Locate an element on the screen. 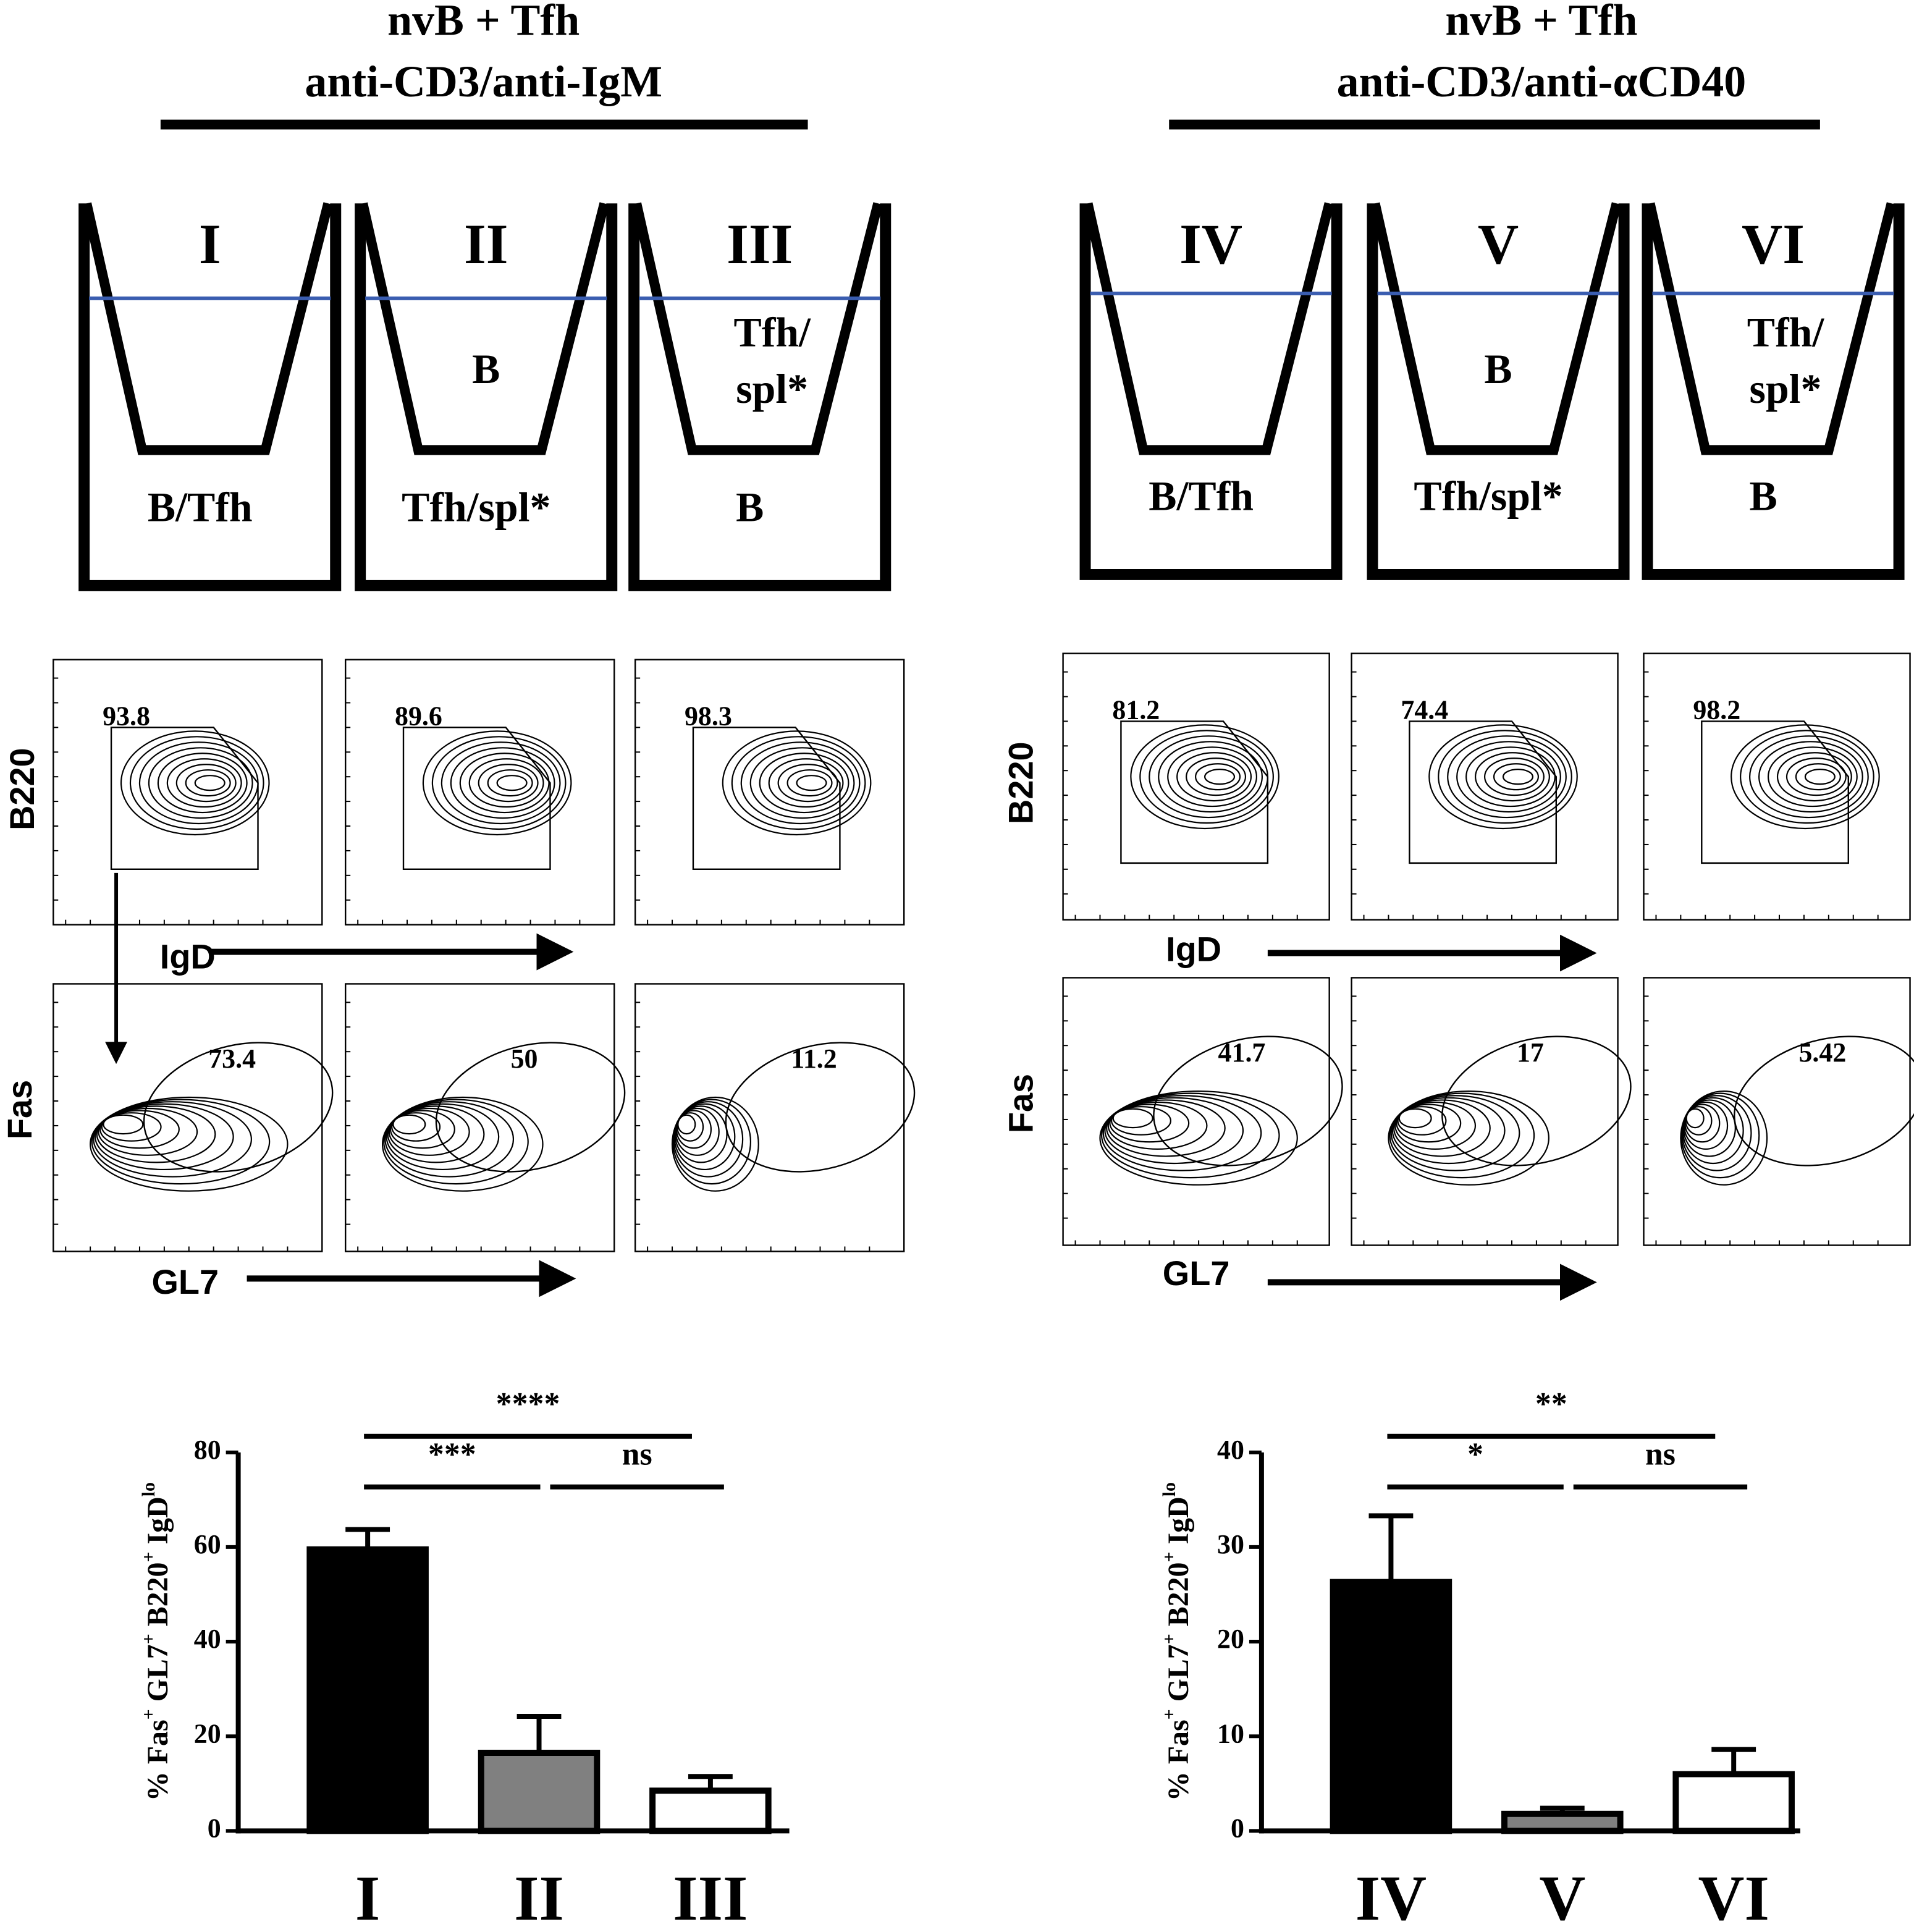  insert-label: spl* is located at coordinates (772, 389).